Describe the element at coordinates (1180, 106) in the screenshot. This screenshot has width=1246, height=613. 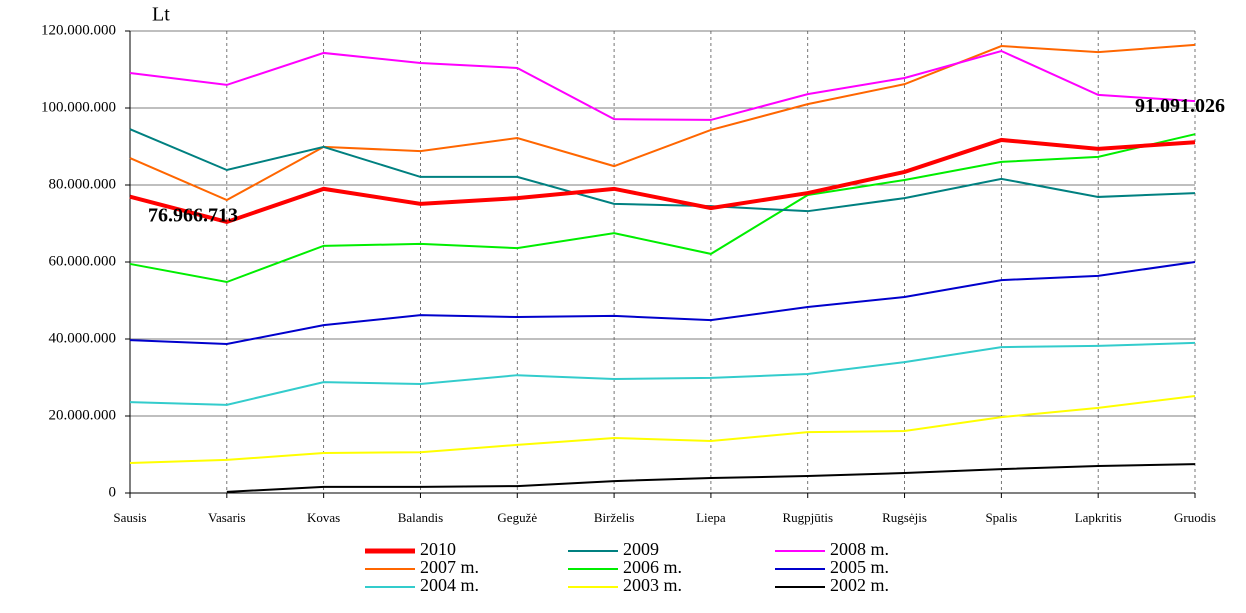
I see `data-label: 91.091.026` at that location.